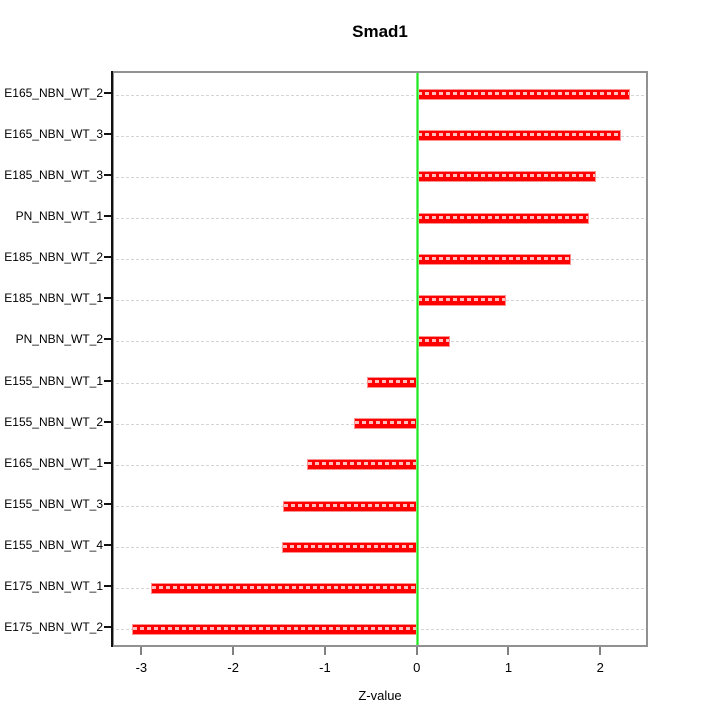  Describe the element at coordinates (53, 586) in the screenshot. I see `y-axis-label: E175_NBN_WT_1` at that location.